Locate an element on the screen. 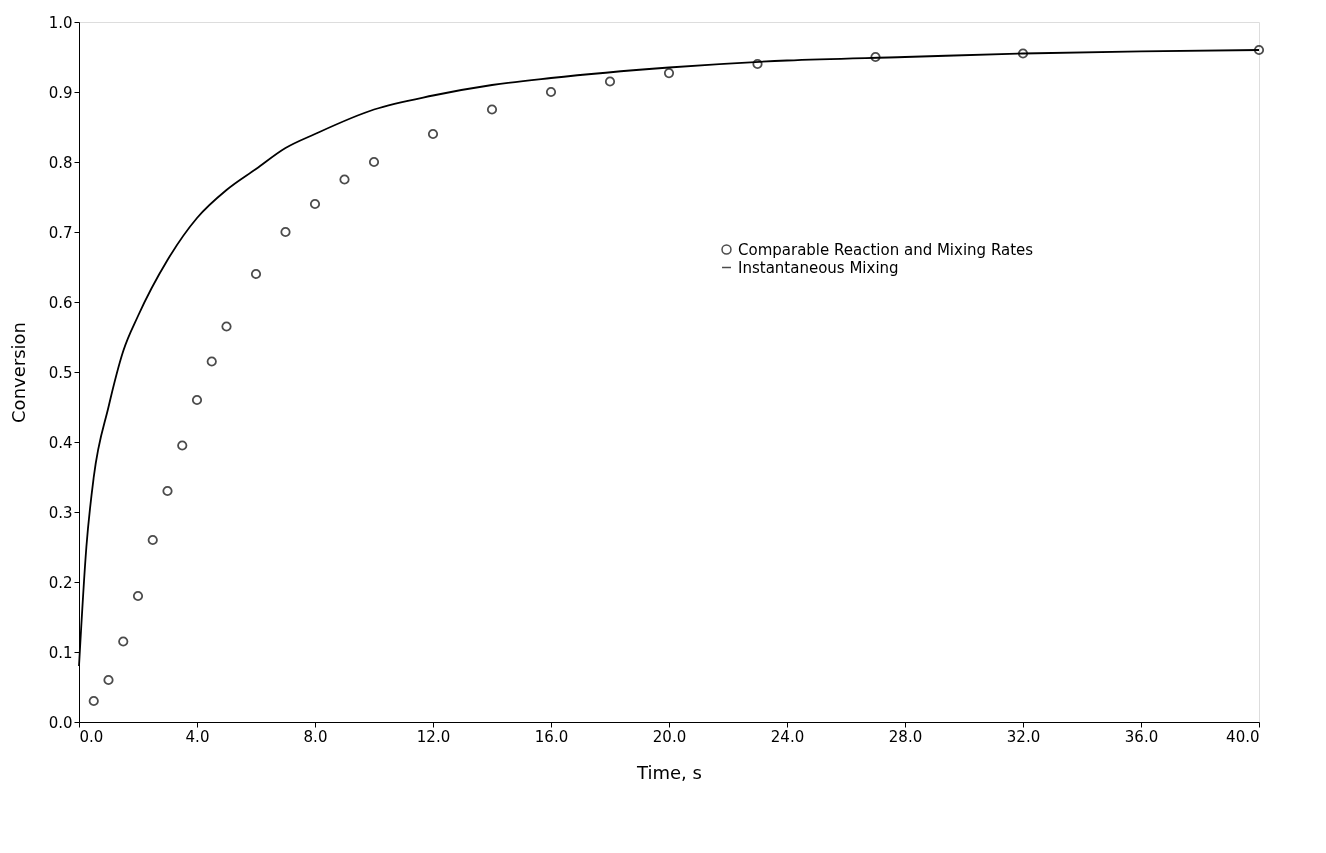 The height and width of the screenshot is (853, 1326). y-axis-title: Conversion is located at coordinates (18, 372).